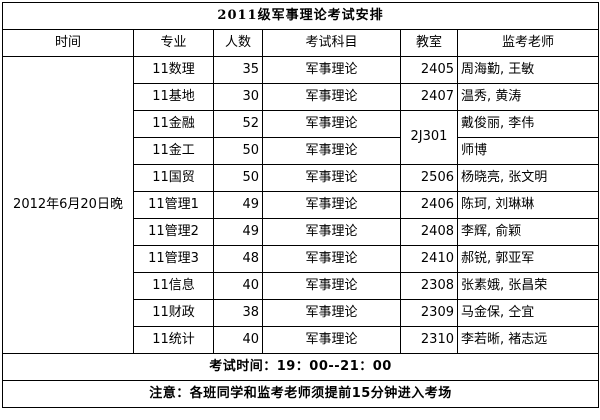  What do you see at coordinates (528, 124) in the screenshot?
I see `teacher-cell: 戴俊丽, 李伟` at bounding box center [528, 124].